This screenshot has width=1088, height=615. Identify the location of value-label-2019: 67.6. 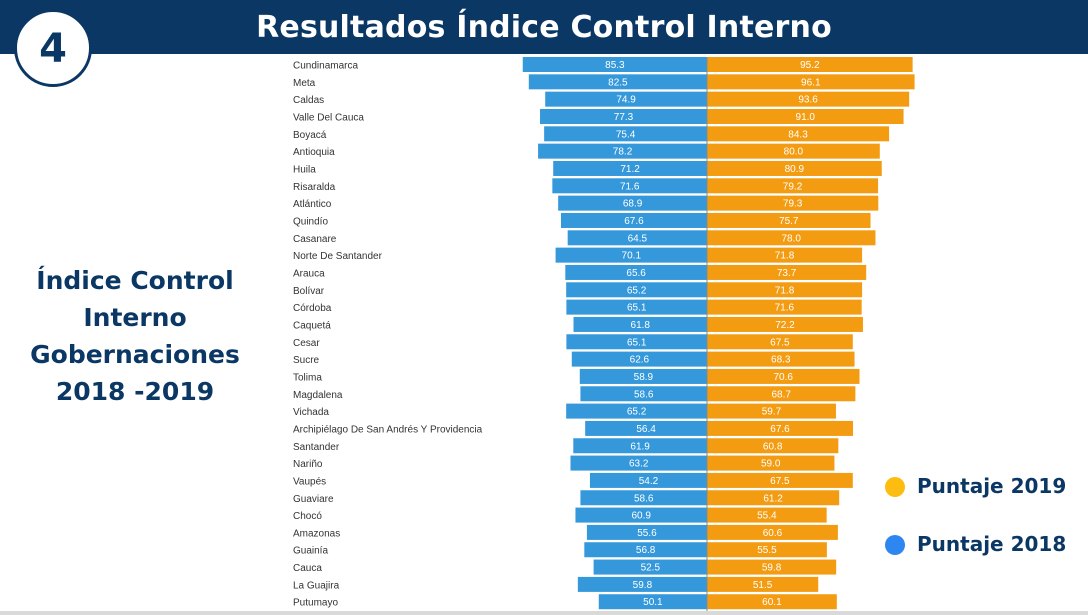
(780, 429).